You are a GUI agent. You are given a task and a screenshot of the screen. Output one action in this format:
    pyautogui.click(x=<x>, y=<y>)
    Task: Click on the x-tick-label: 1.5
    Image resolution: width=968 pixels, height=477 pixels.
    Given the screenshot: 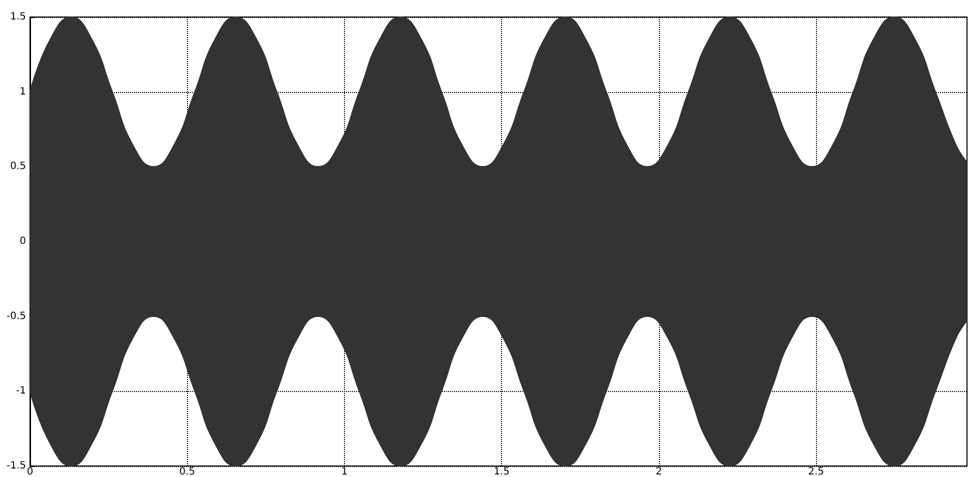 What is the action you would take?
    pyautogui.click(x=502, y=471)
    